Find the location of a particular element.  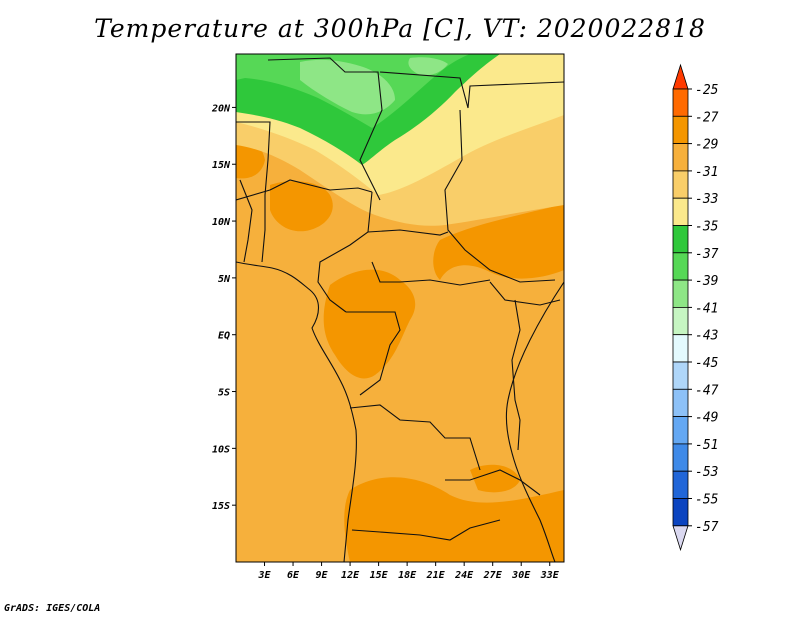

colorbar-label: -33 is located at coordinates (706, 199).